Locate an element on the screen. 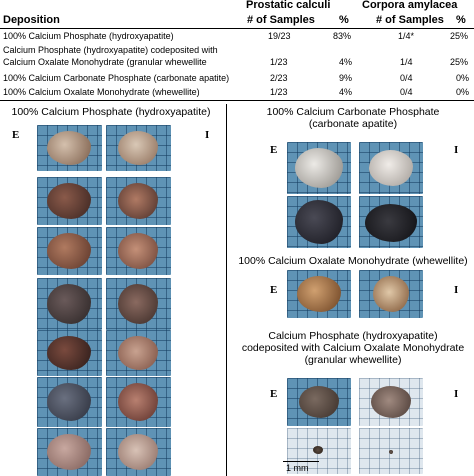 The image size is (474, 476). col-header-pct-corpora: % is located at coordinates (461, 20).